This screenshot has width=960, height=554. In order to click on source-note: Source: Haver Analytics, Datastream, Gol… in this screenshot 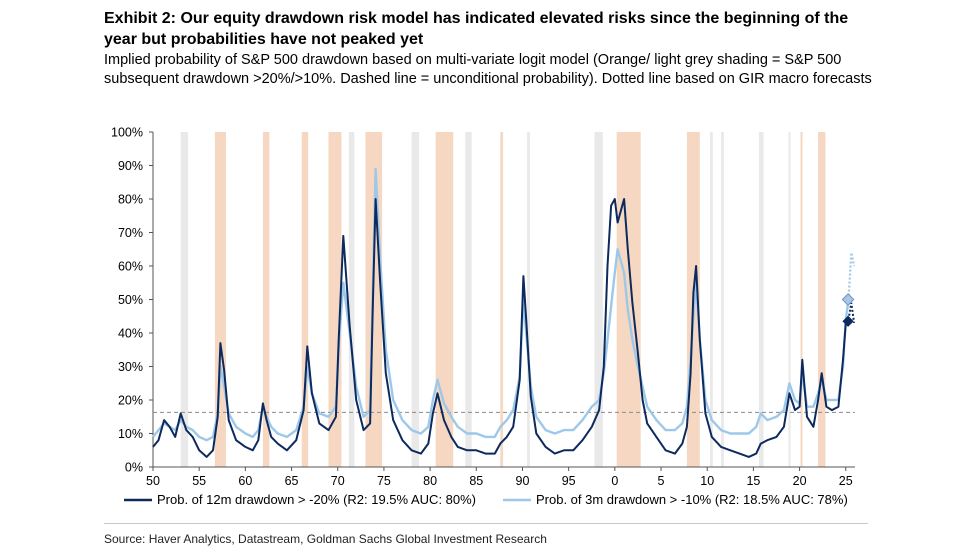, I will do `click(325, 539)`.